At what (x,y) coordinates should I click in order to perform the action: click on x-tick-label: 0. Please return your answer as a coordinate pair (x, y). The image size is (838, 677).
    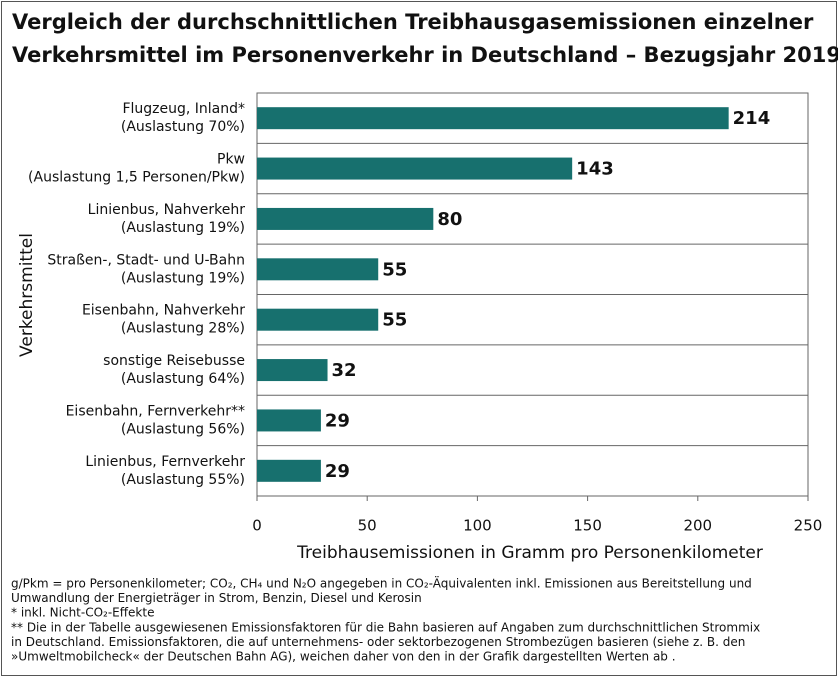
    Looking at the image, I should click on (257, 526).